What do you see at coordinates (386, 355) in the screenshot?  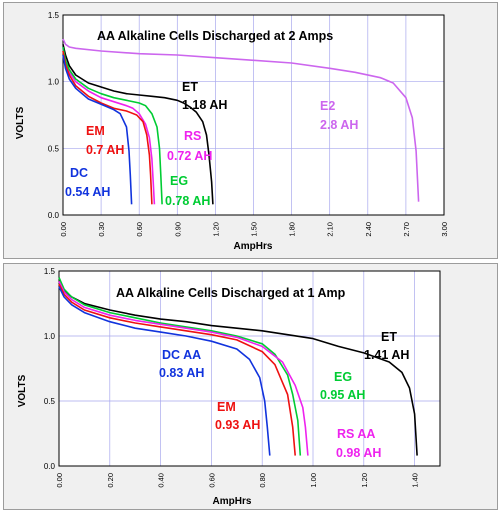 I see `annotation-label: 1.41 AH` at bounding box center [386, 355].